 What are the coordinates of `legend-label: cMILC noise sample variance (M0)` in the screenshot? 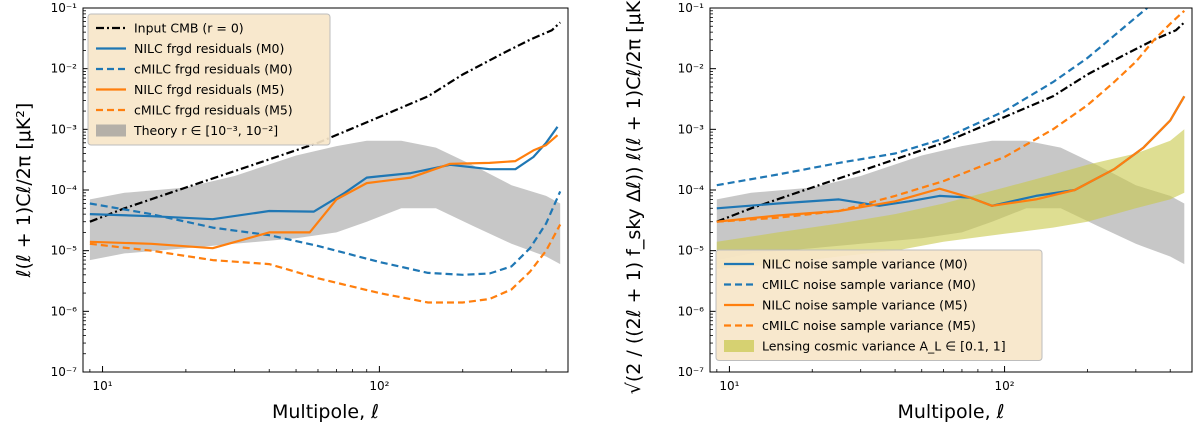 It's located at (869, 284).